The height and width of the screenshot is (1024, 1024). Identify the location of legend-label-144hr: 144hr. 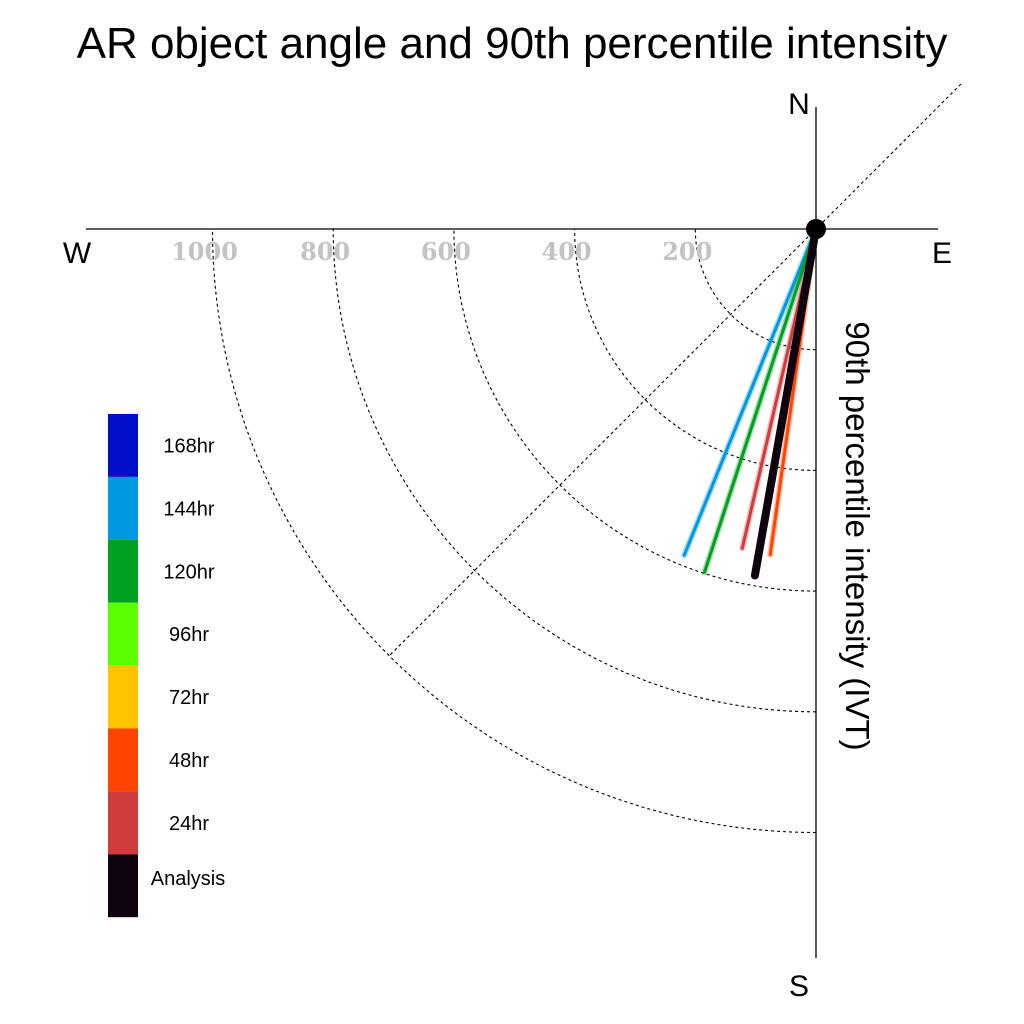
(188, 509).